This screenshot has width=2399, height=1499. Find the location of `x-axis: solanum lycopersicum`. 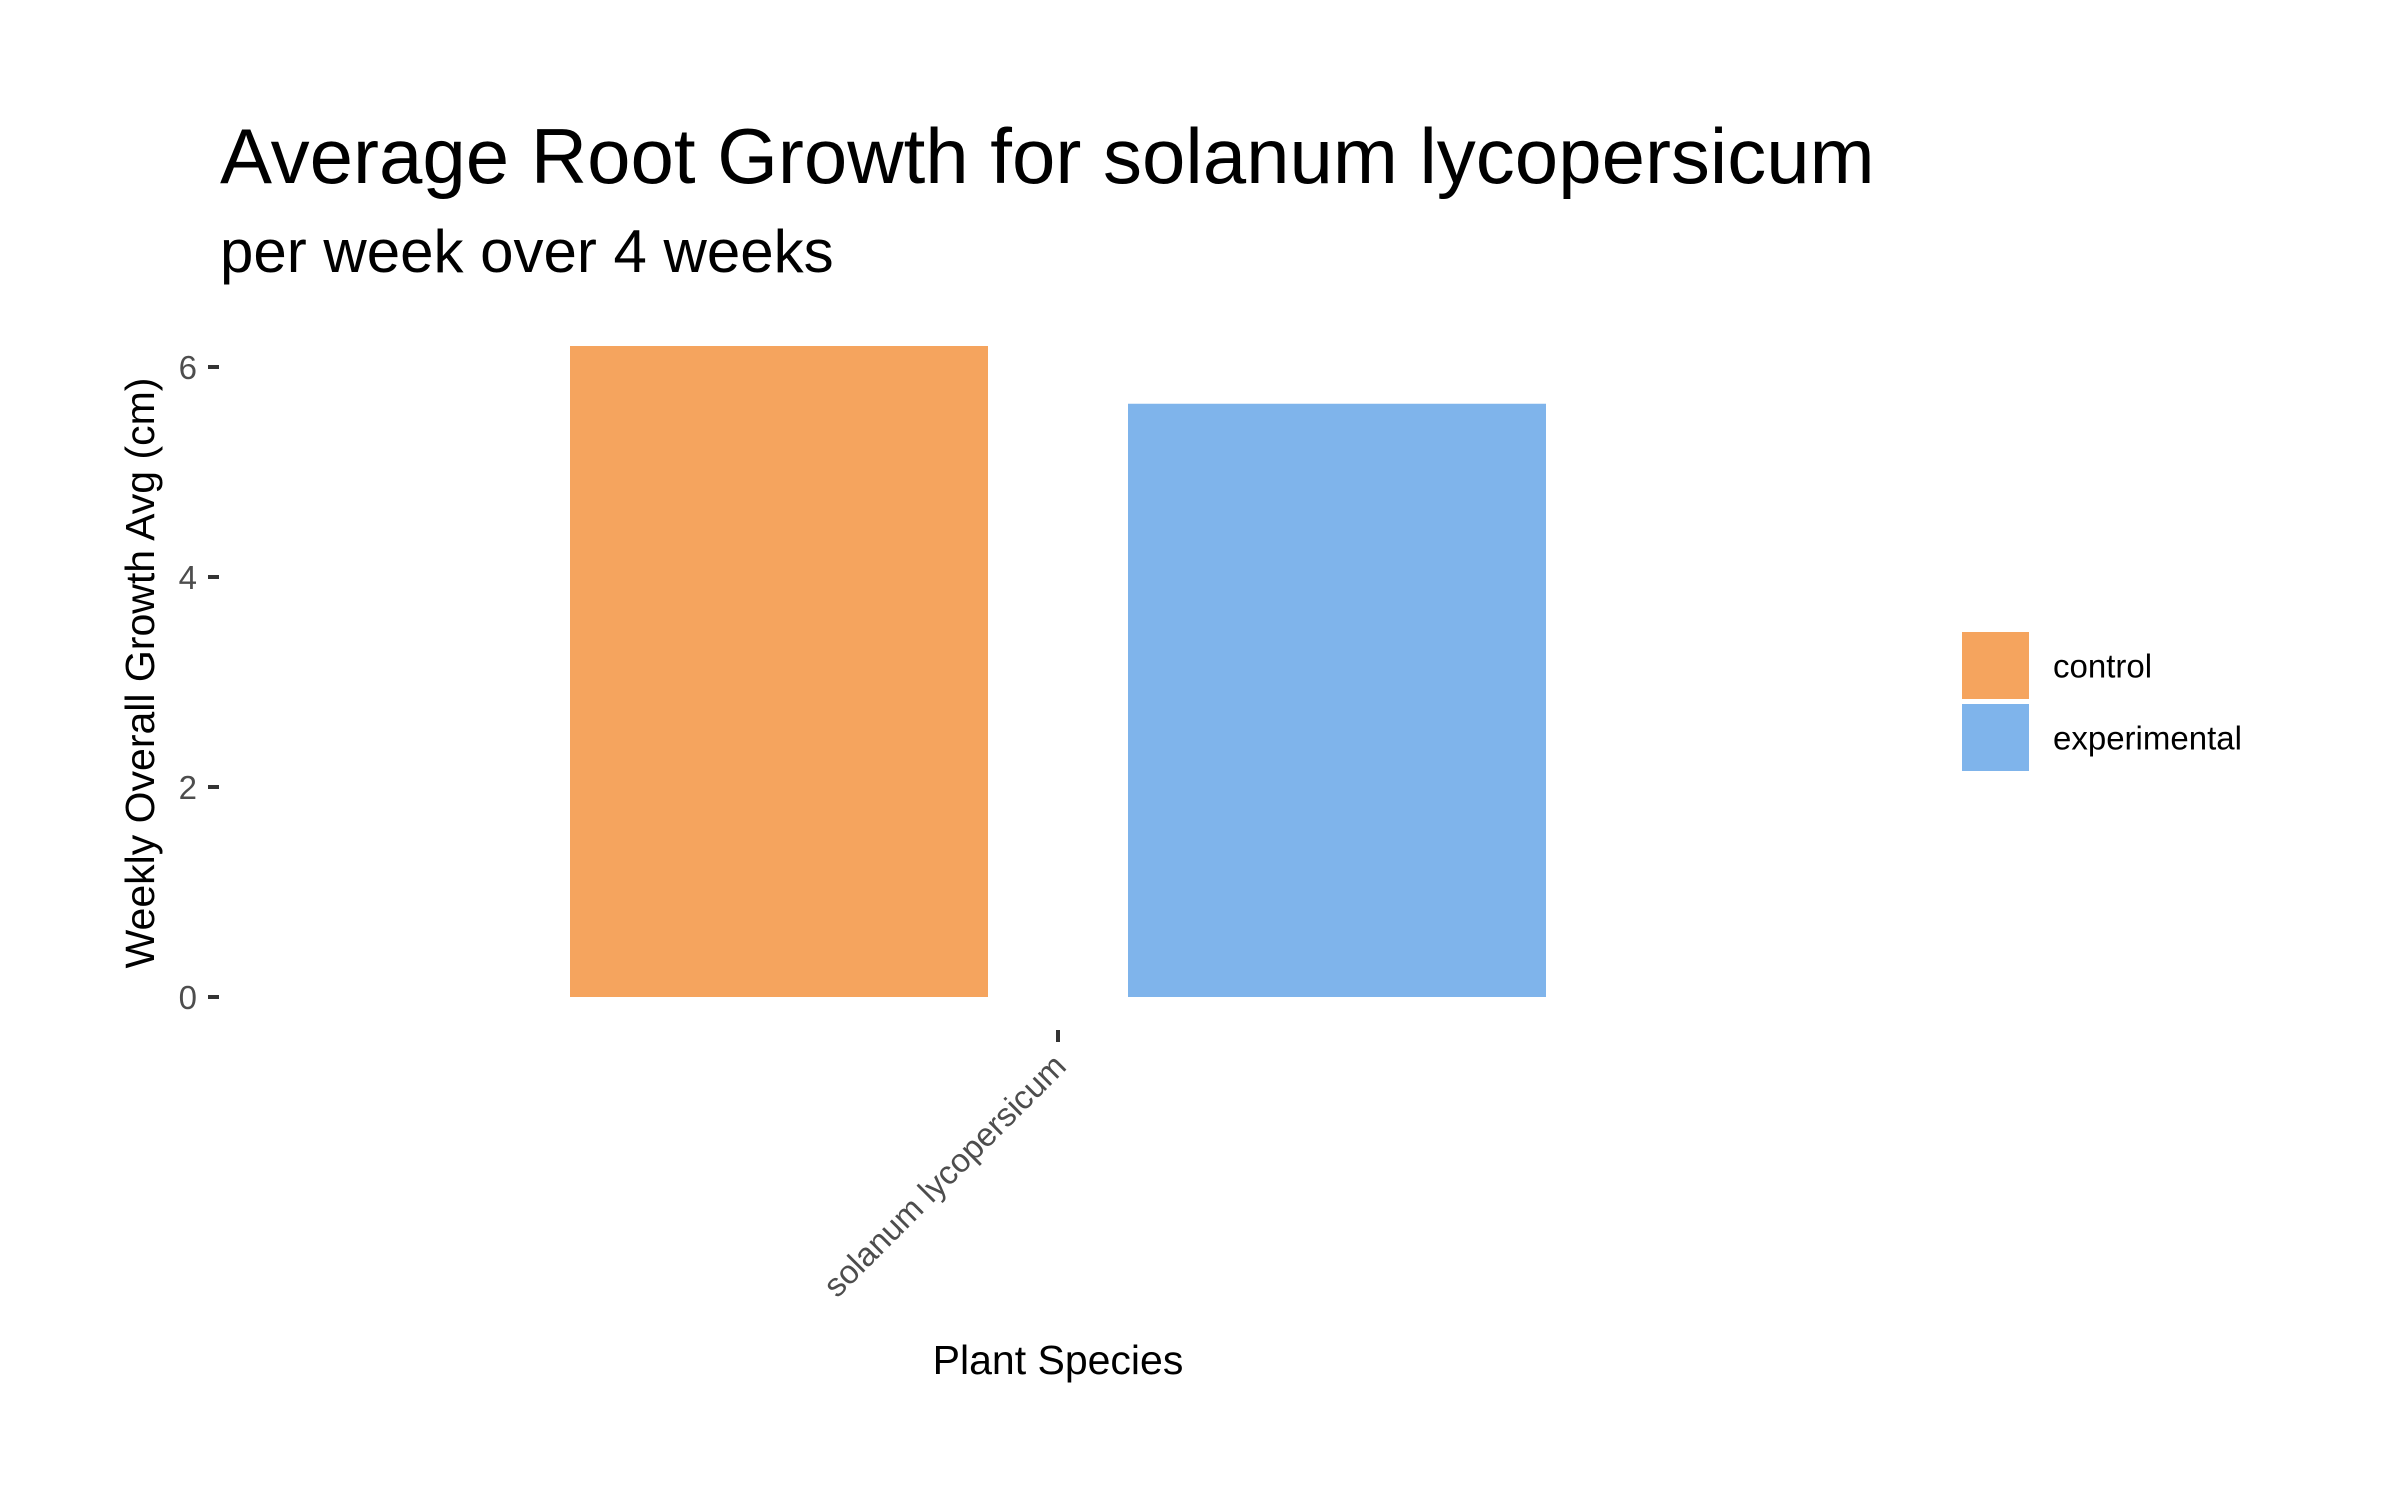

x-axis: solanum lycopersicum is located at coordinates (944, 1167).